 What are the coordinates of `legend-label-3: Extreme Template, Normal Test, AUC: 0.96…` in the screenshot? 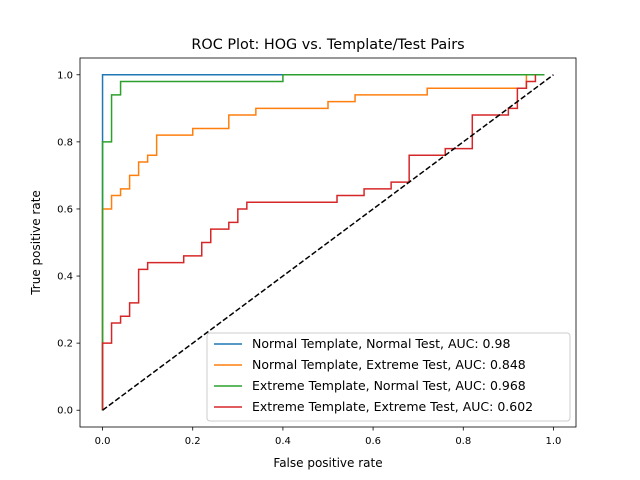 It's located at (389, 385).